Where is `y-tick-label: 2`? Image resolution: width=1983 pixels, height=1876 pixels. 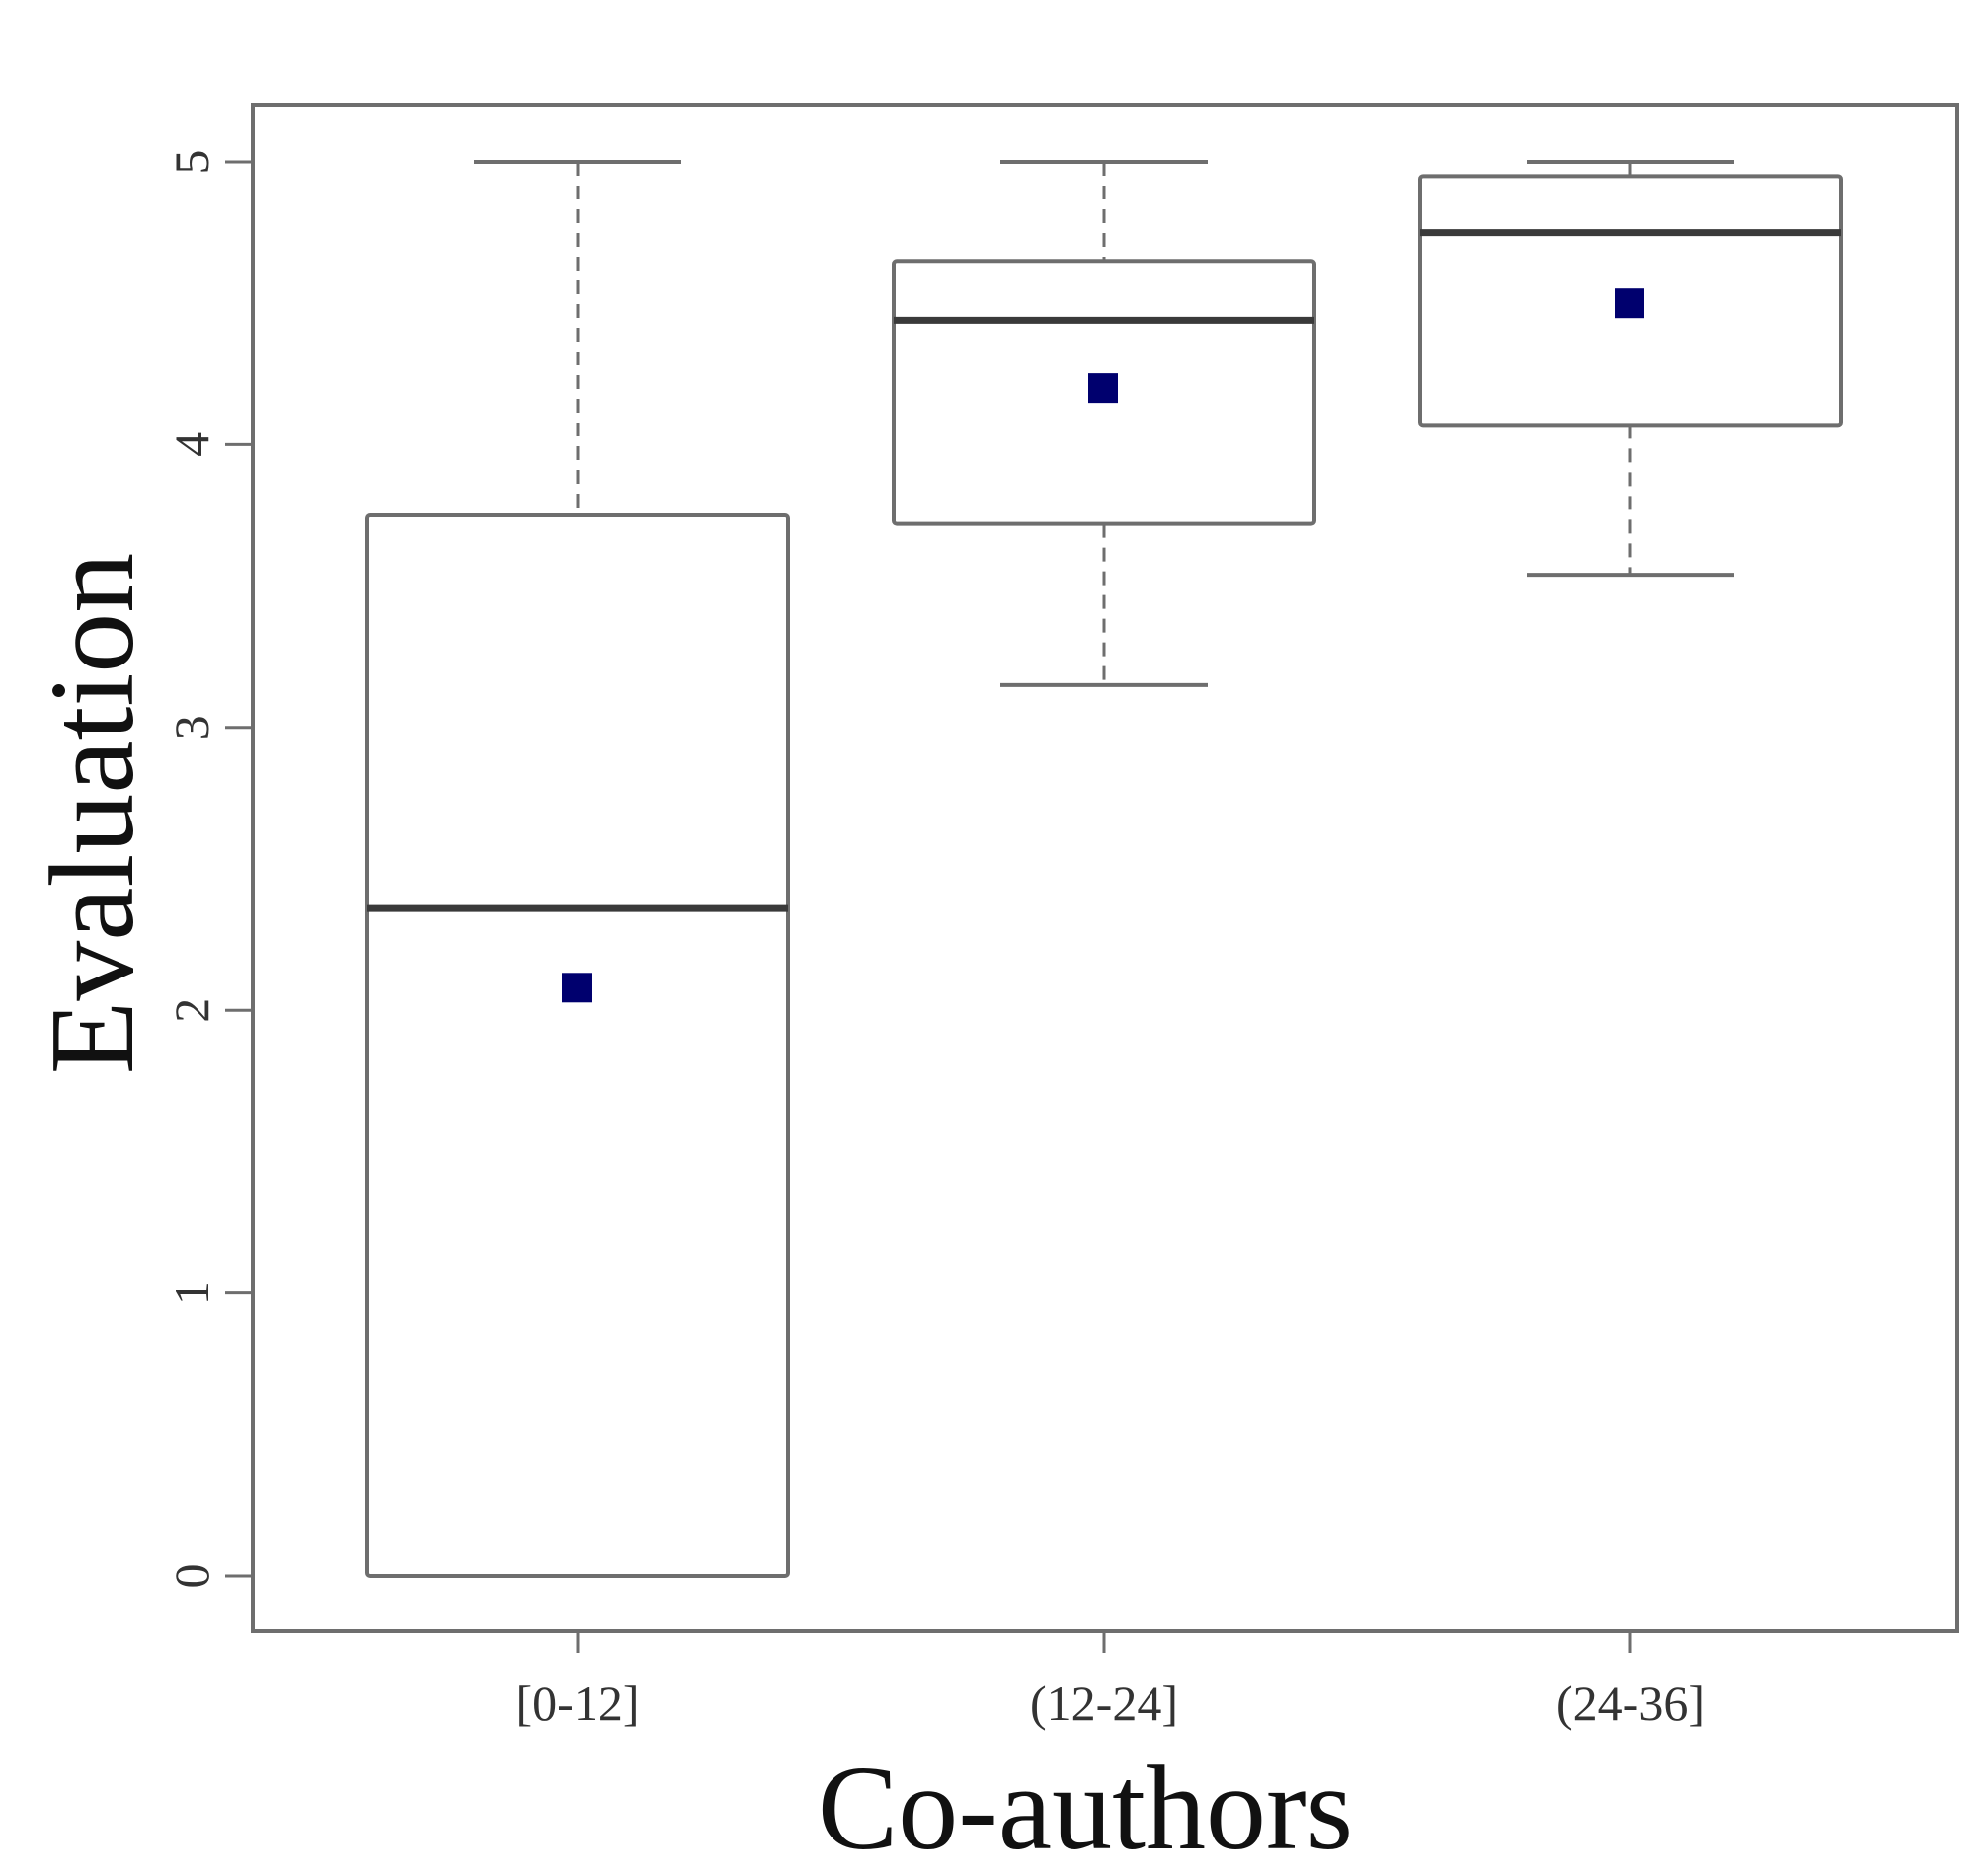 y-tick-label: 2 is located at coordinates (191, 1010).